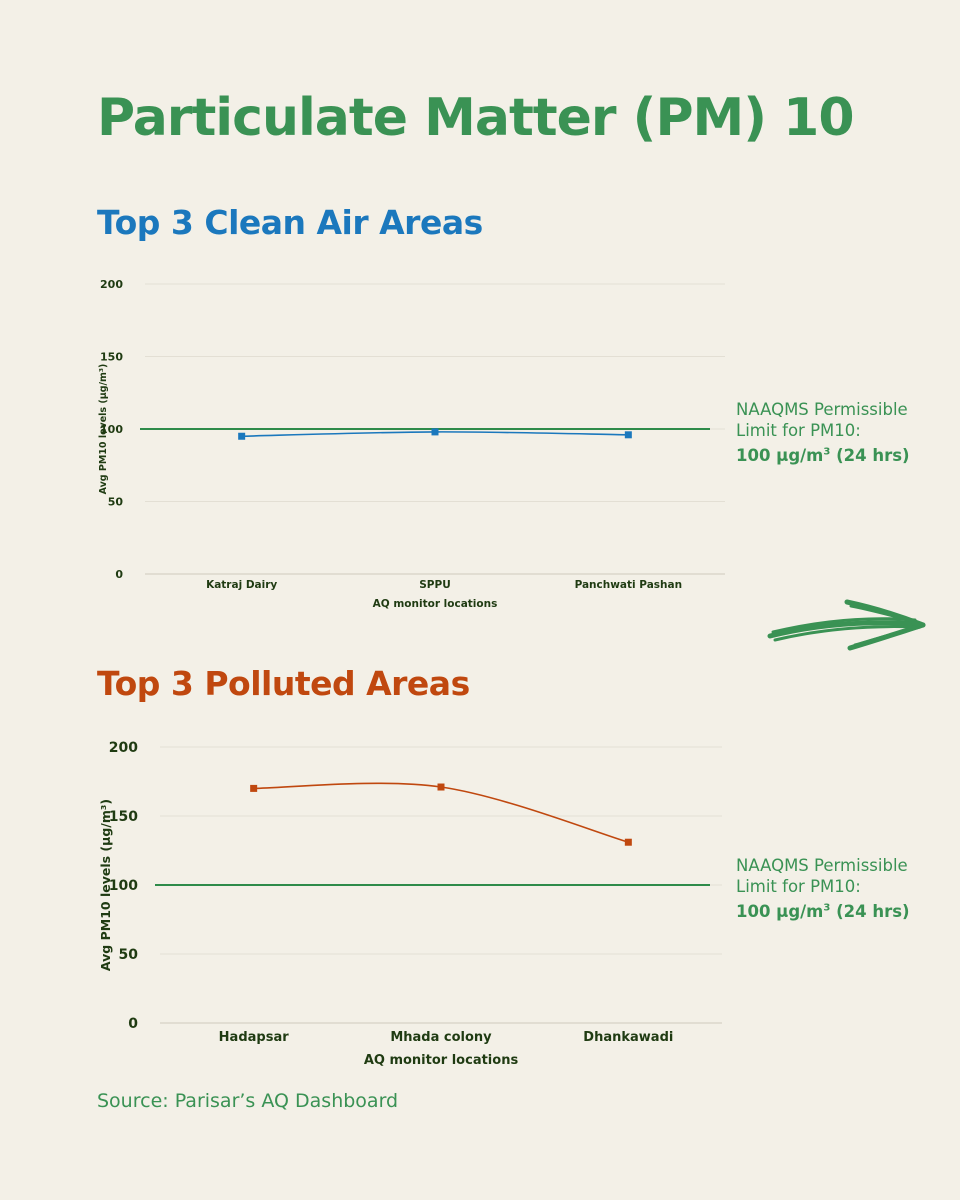 The image size is (960, 1200). Describe the element at coordinates (629, 585) in the screenshot. I see `x-category-label: Panchwati Pashan` at that location.